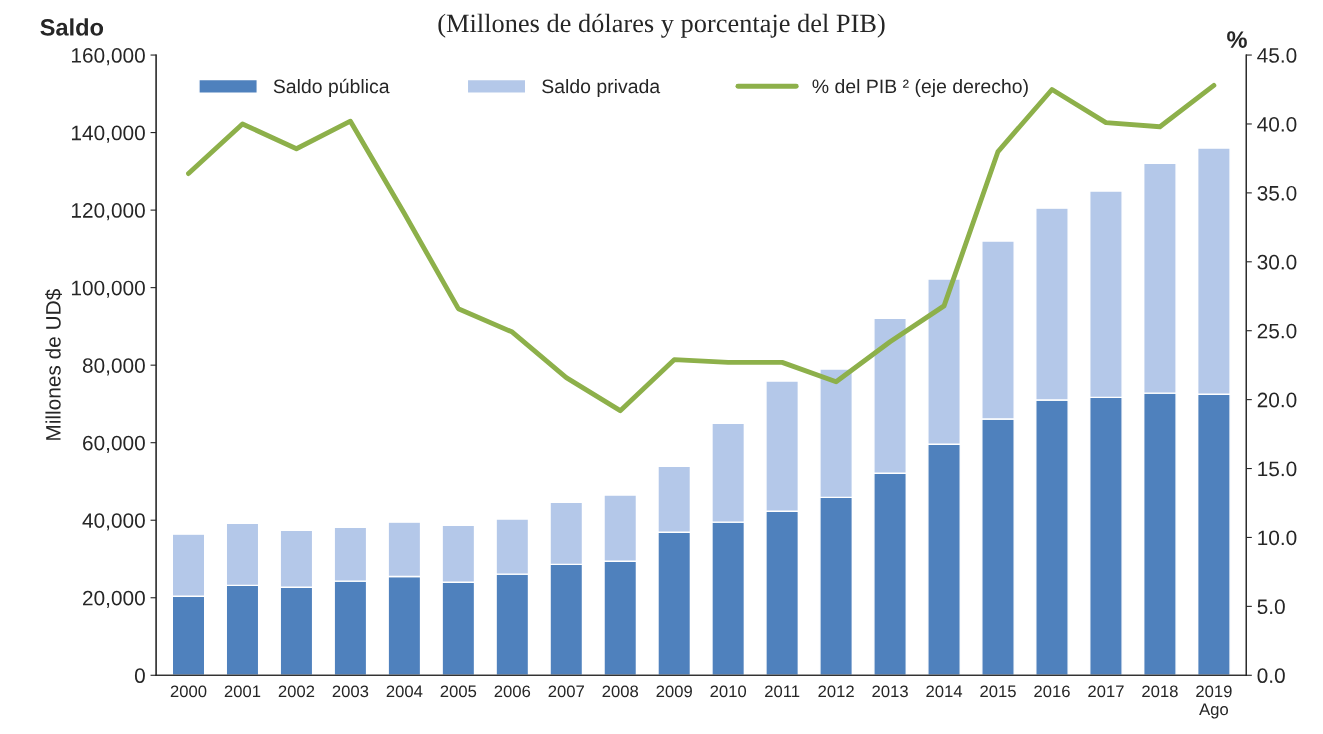  I want to click on legend-label: Saldo privada, so click(601, 88).